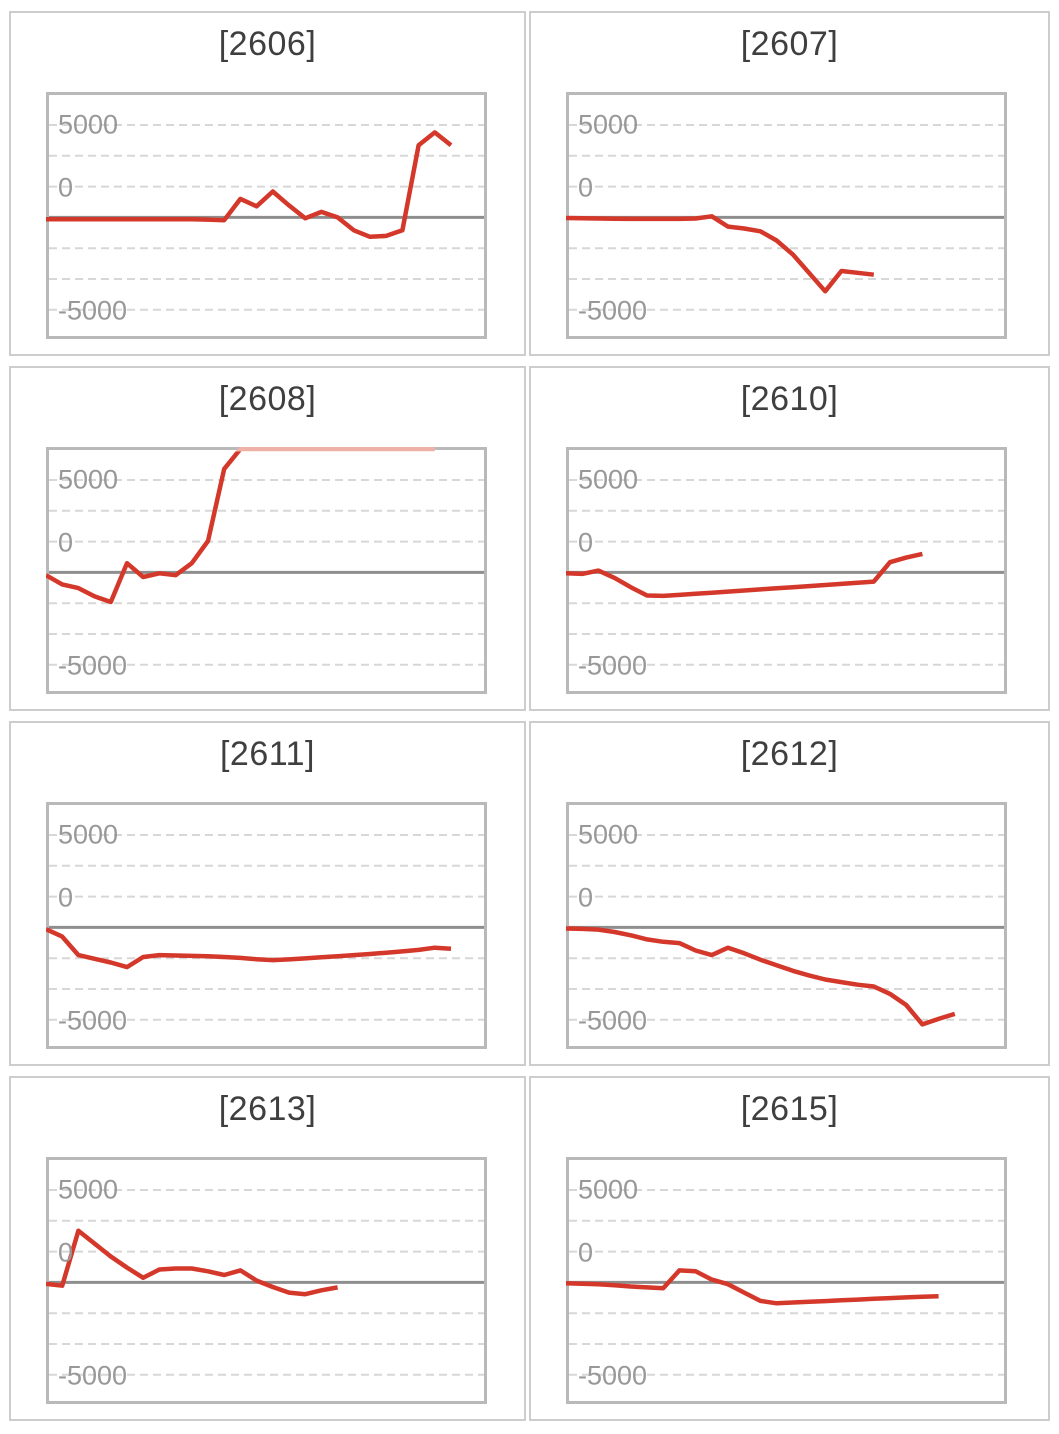 The width and height of the screenshot is (1059, 1434). Describe the element at coordinates (267, 754) in the screenshot. I see `chart-title: [2611]` at that location.